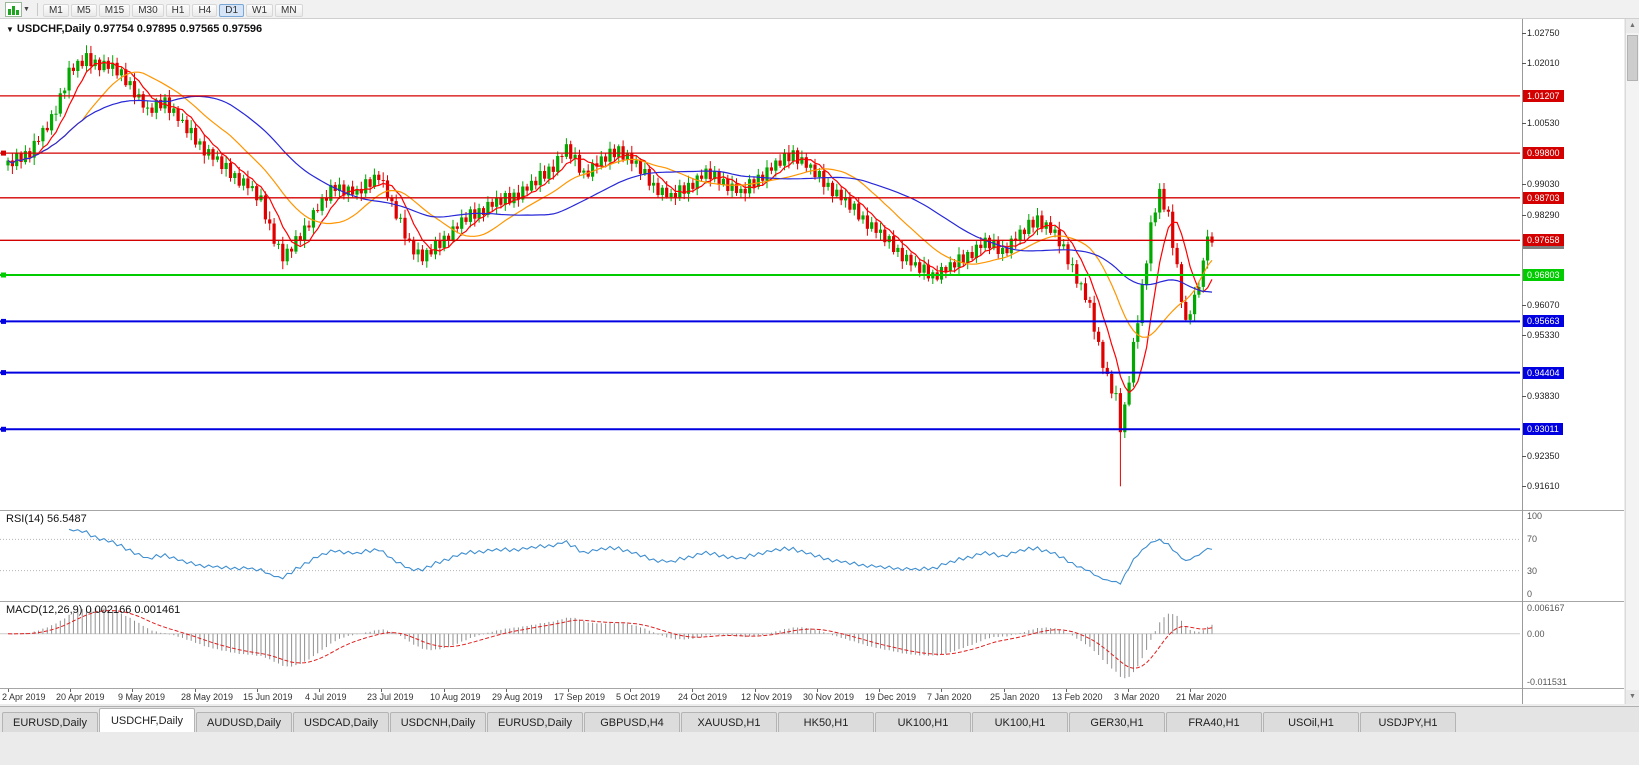 Image resolution: width=1639 pixels, height=765 pixels. I want to click on macd-values: 0.002166 0.001461, so click(133, 610).